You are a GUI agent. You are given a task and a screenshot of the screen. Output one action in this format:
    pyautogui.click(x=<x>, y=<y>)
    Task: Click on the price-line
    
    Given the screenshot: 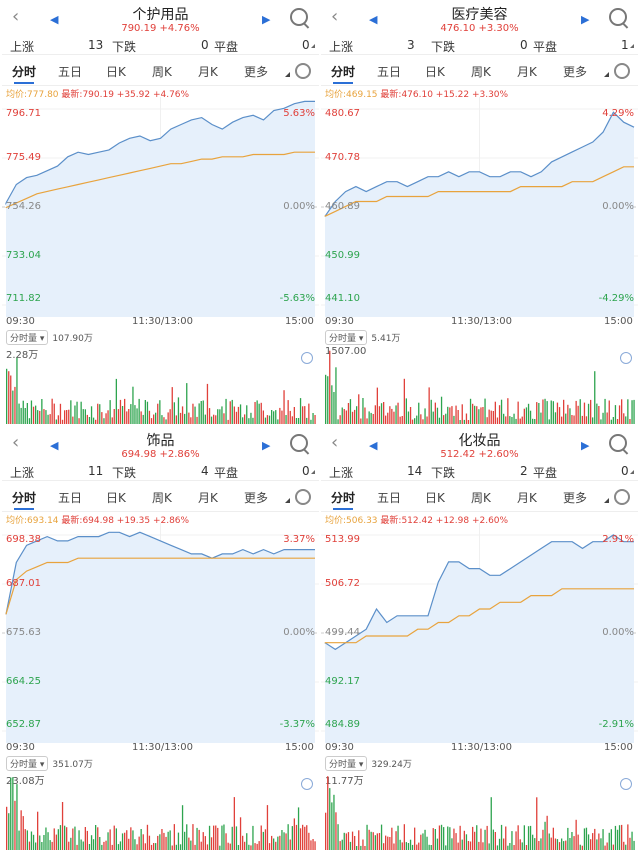 What is the action you would take?
    pyautogui.click(x=479, y=164)
    